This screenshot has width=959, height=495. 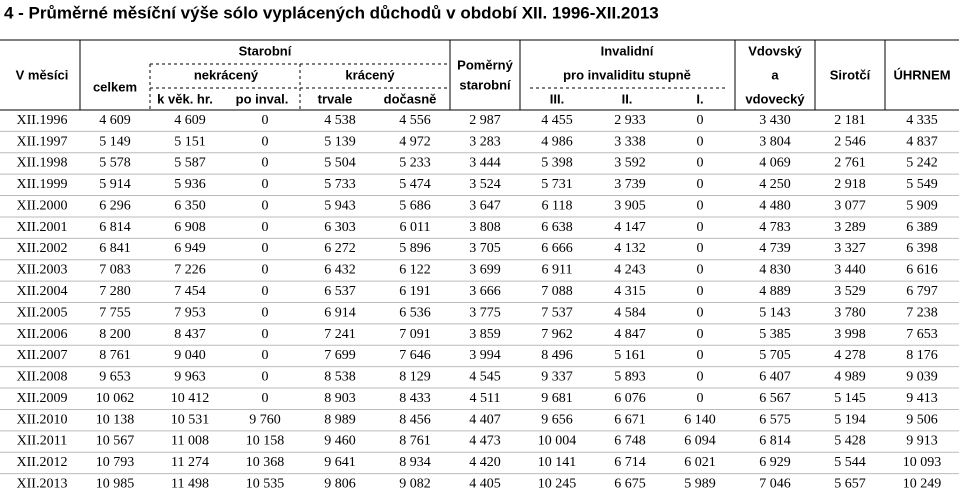 I want to click on cell: 3 808, so click(x=485, y=227).